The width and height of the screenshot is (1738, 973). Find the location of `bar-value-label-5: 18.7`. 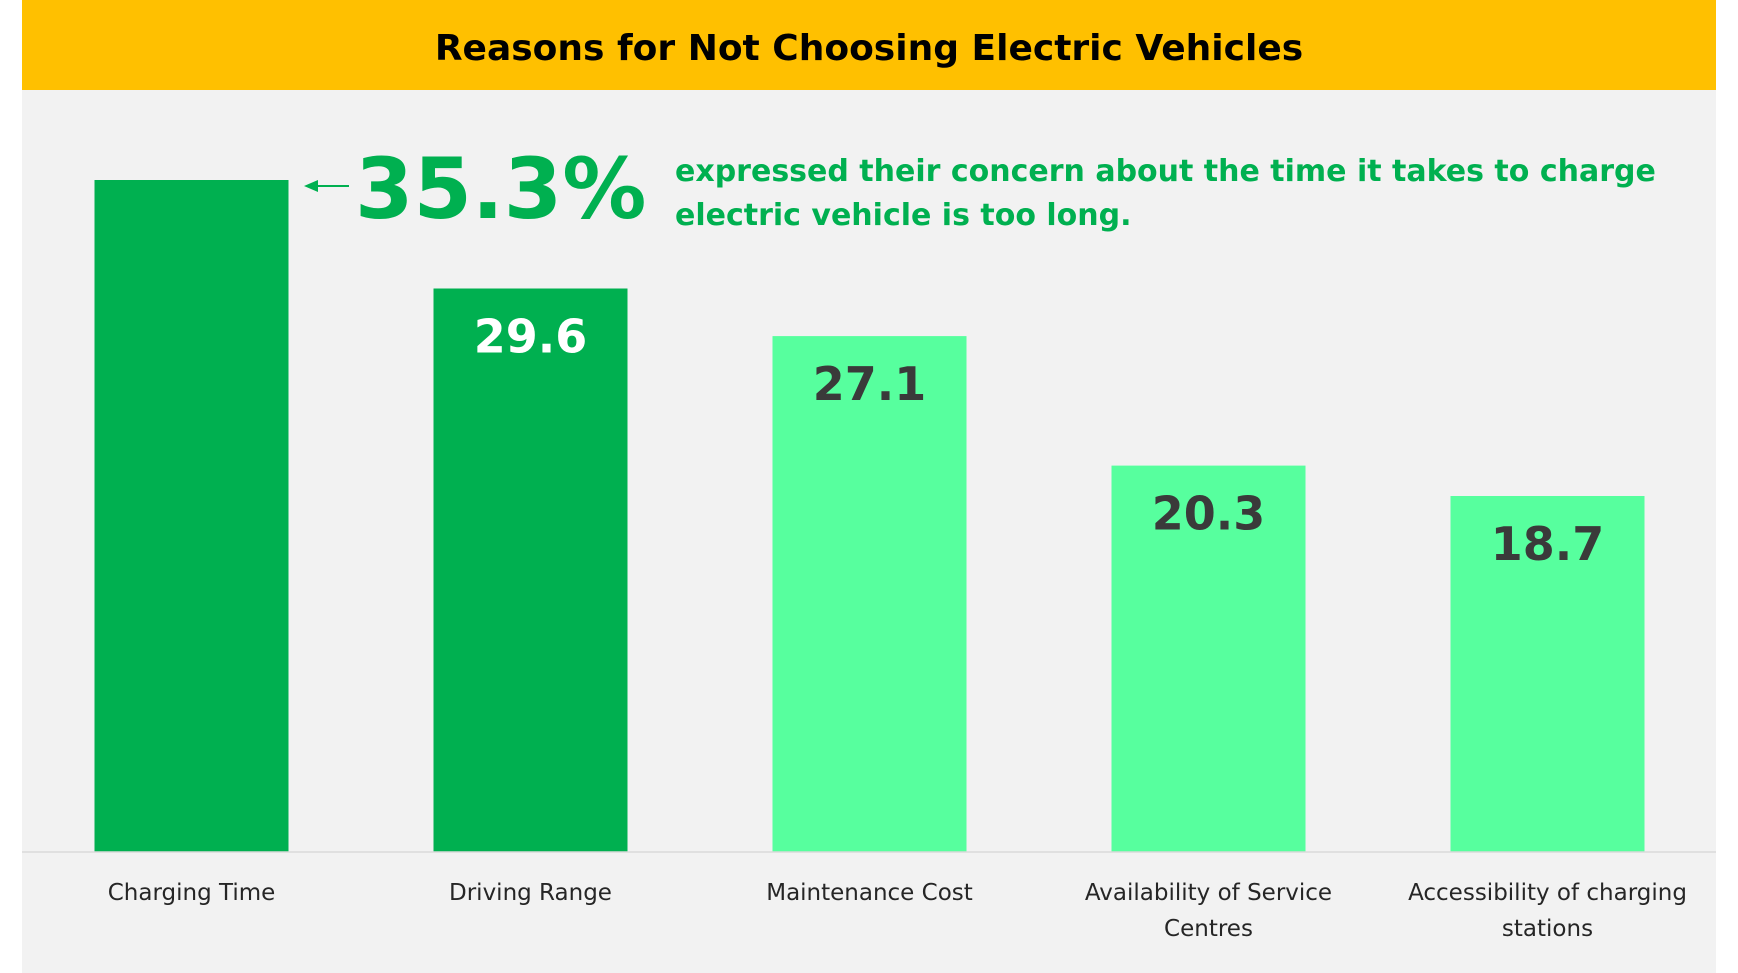

bar-value-label-5: 18.7 is located at coordinates (1548, 544).